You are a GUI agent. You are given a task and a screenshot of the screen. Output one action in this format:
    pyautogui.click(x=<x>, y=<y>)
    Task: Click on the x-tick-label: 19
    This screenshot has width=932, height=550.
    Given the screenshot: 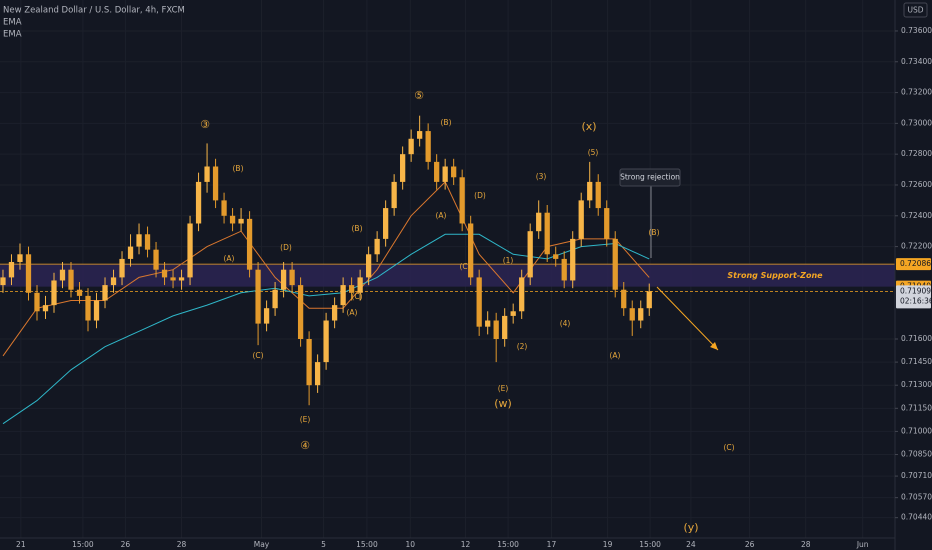 What is the action you would take?
    pyautogui.click(x=608, y=544)
    